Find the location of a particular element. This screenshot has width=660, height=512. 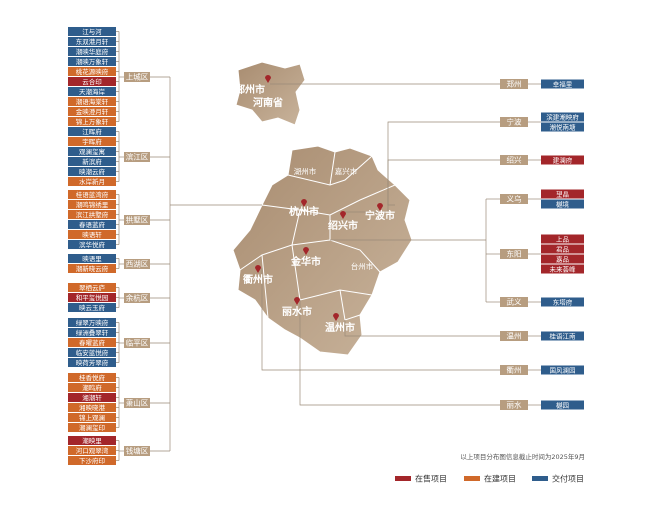

project-name: 桂语江南 is located at coordinates (563, 336).